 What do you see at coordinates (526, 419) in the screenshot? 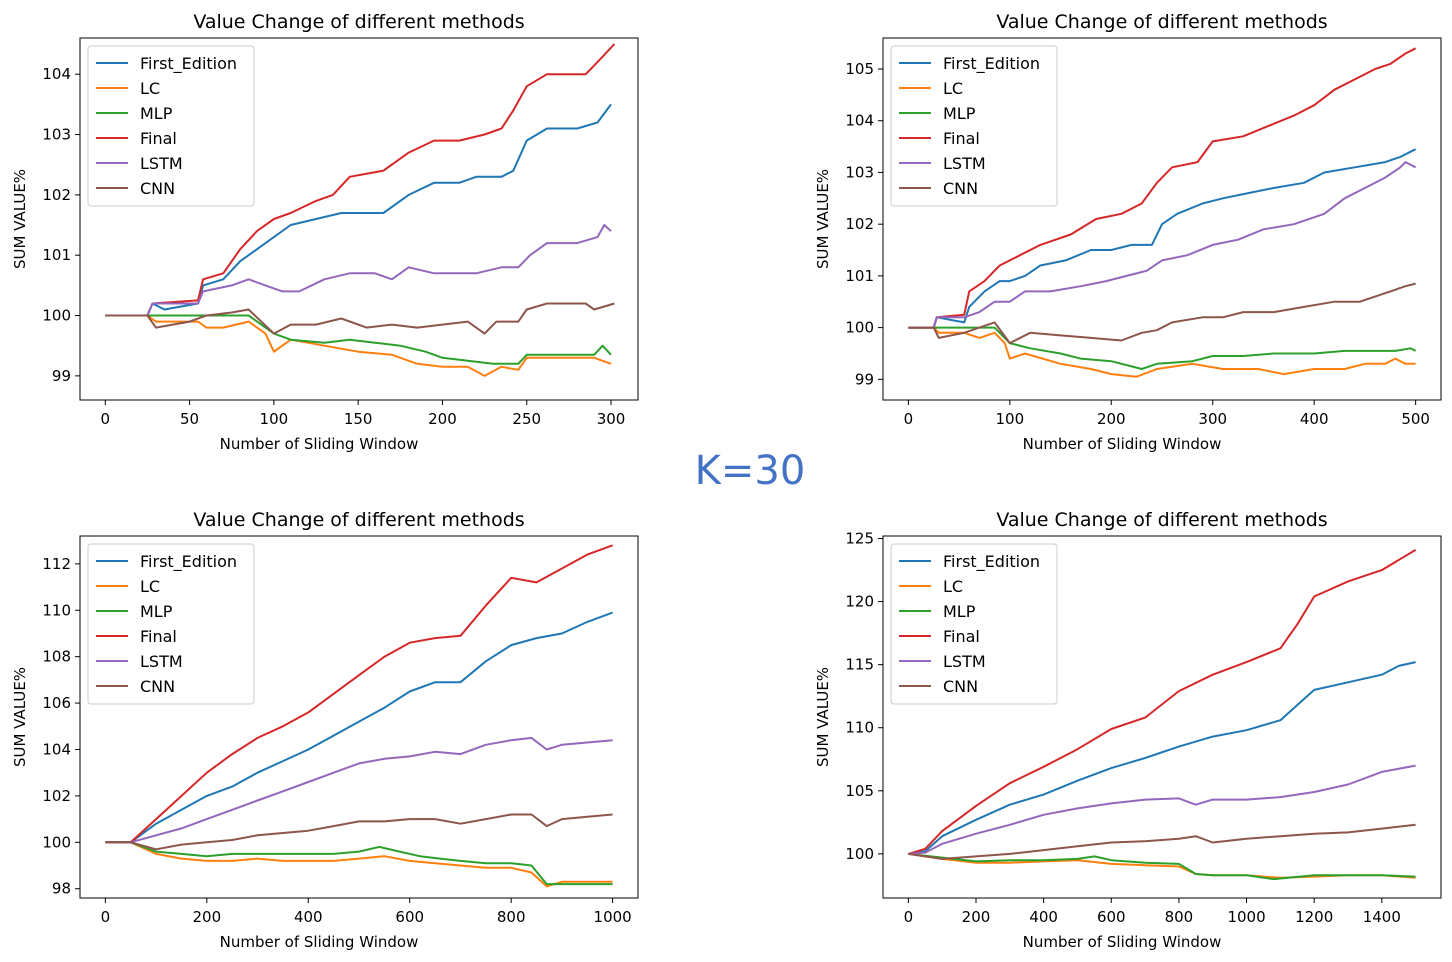
I see `x-tick-label: 250` at bounding box center [526, 419].